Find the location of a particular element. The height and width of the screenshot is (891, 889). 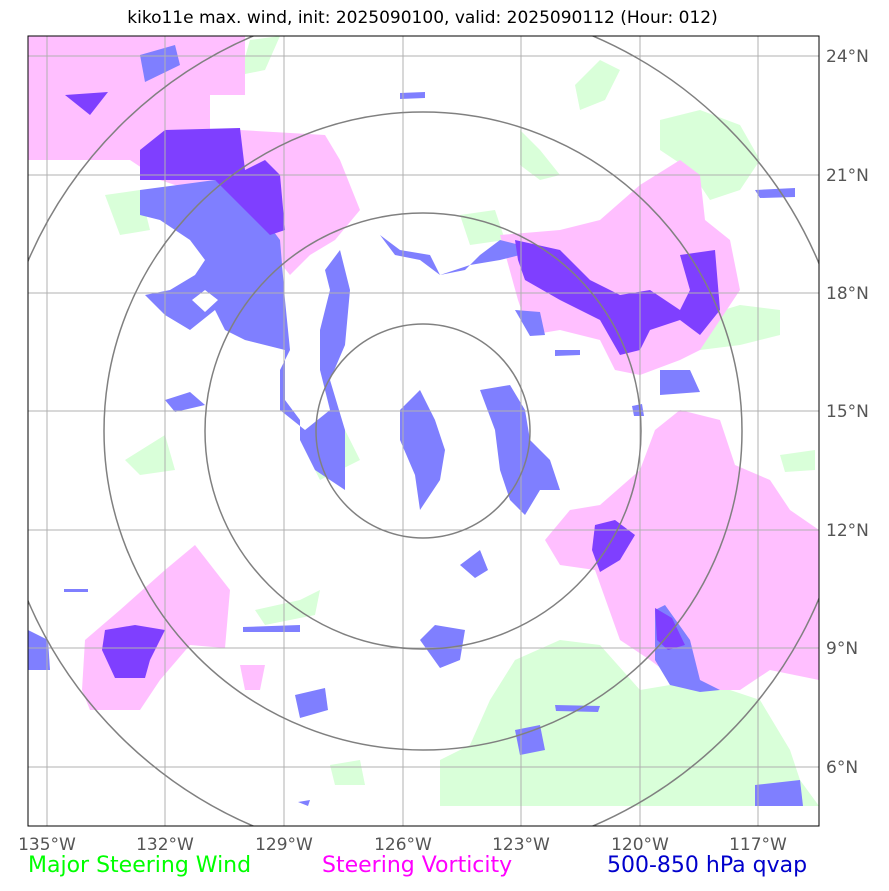

legend-qvap: 500-850 hPa qvap is located at coordinates (707, 865).